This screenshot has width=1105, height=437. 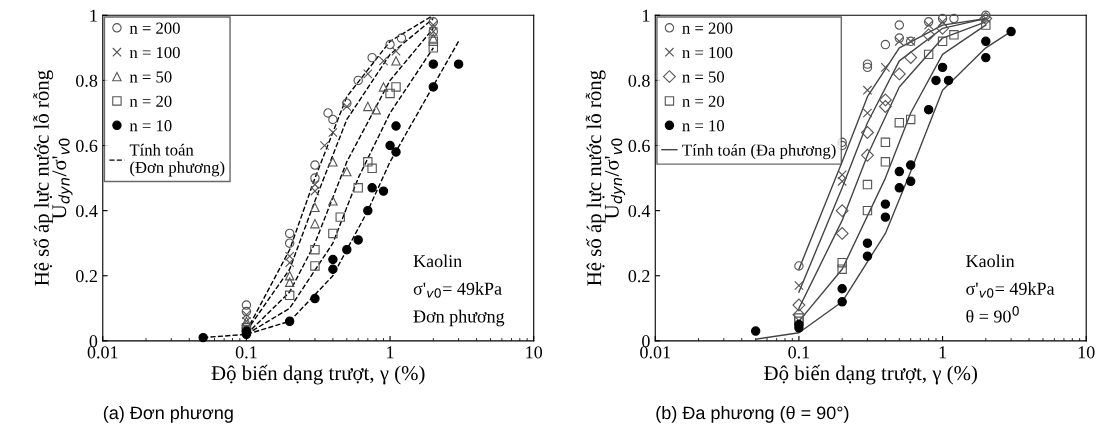 I want to click on annotation: Đơn phương, so click(x=459, y=318).